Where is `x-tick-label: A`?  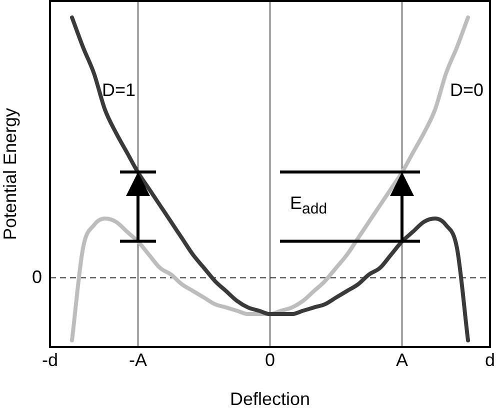 x-tick-label: A is located at coordinates (402, 360).